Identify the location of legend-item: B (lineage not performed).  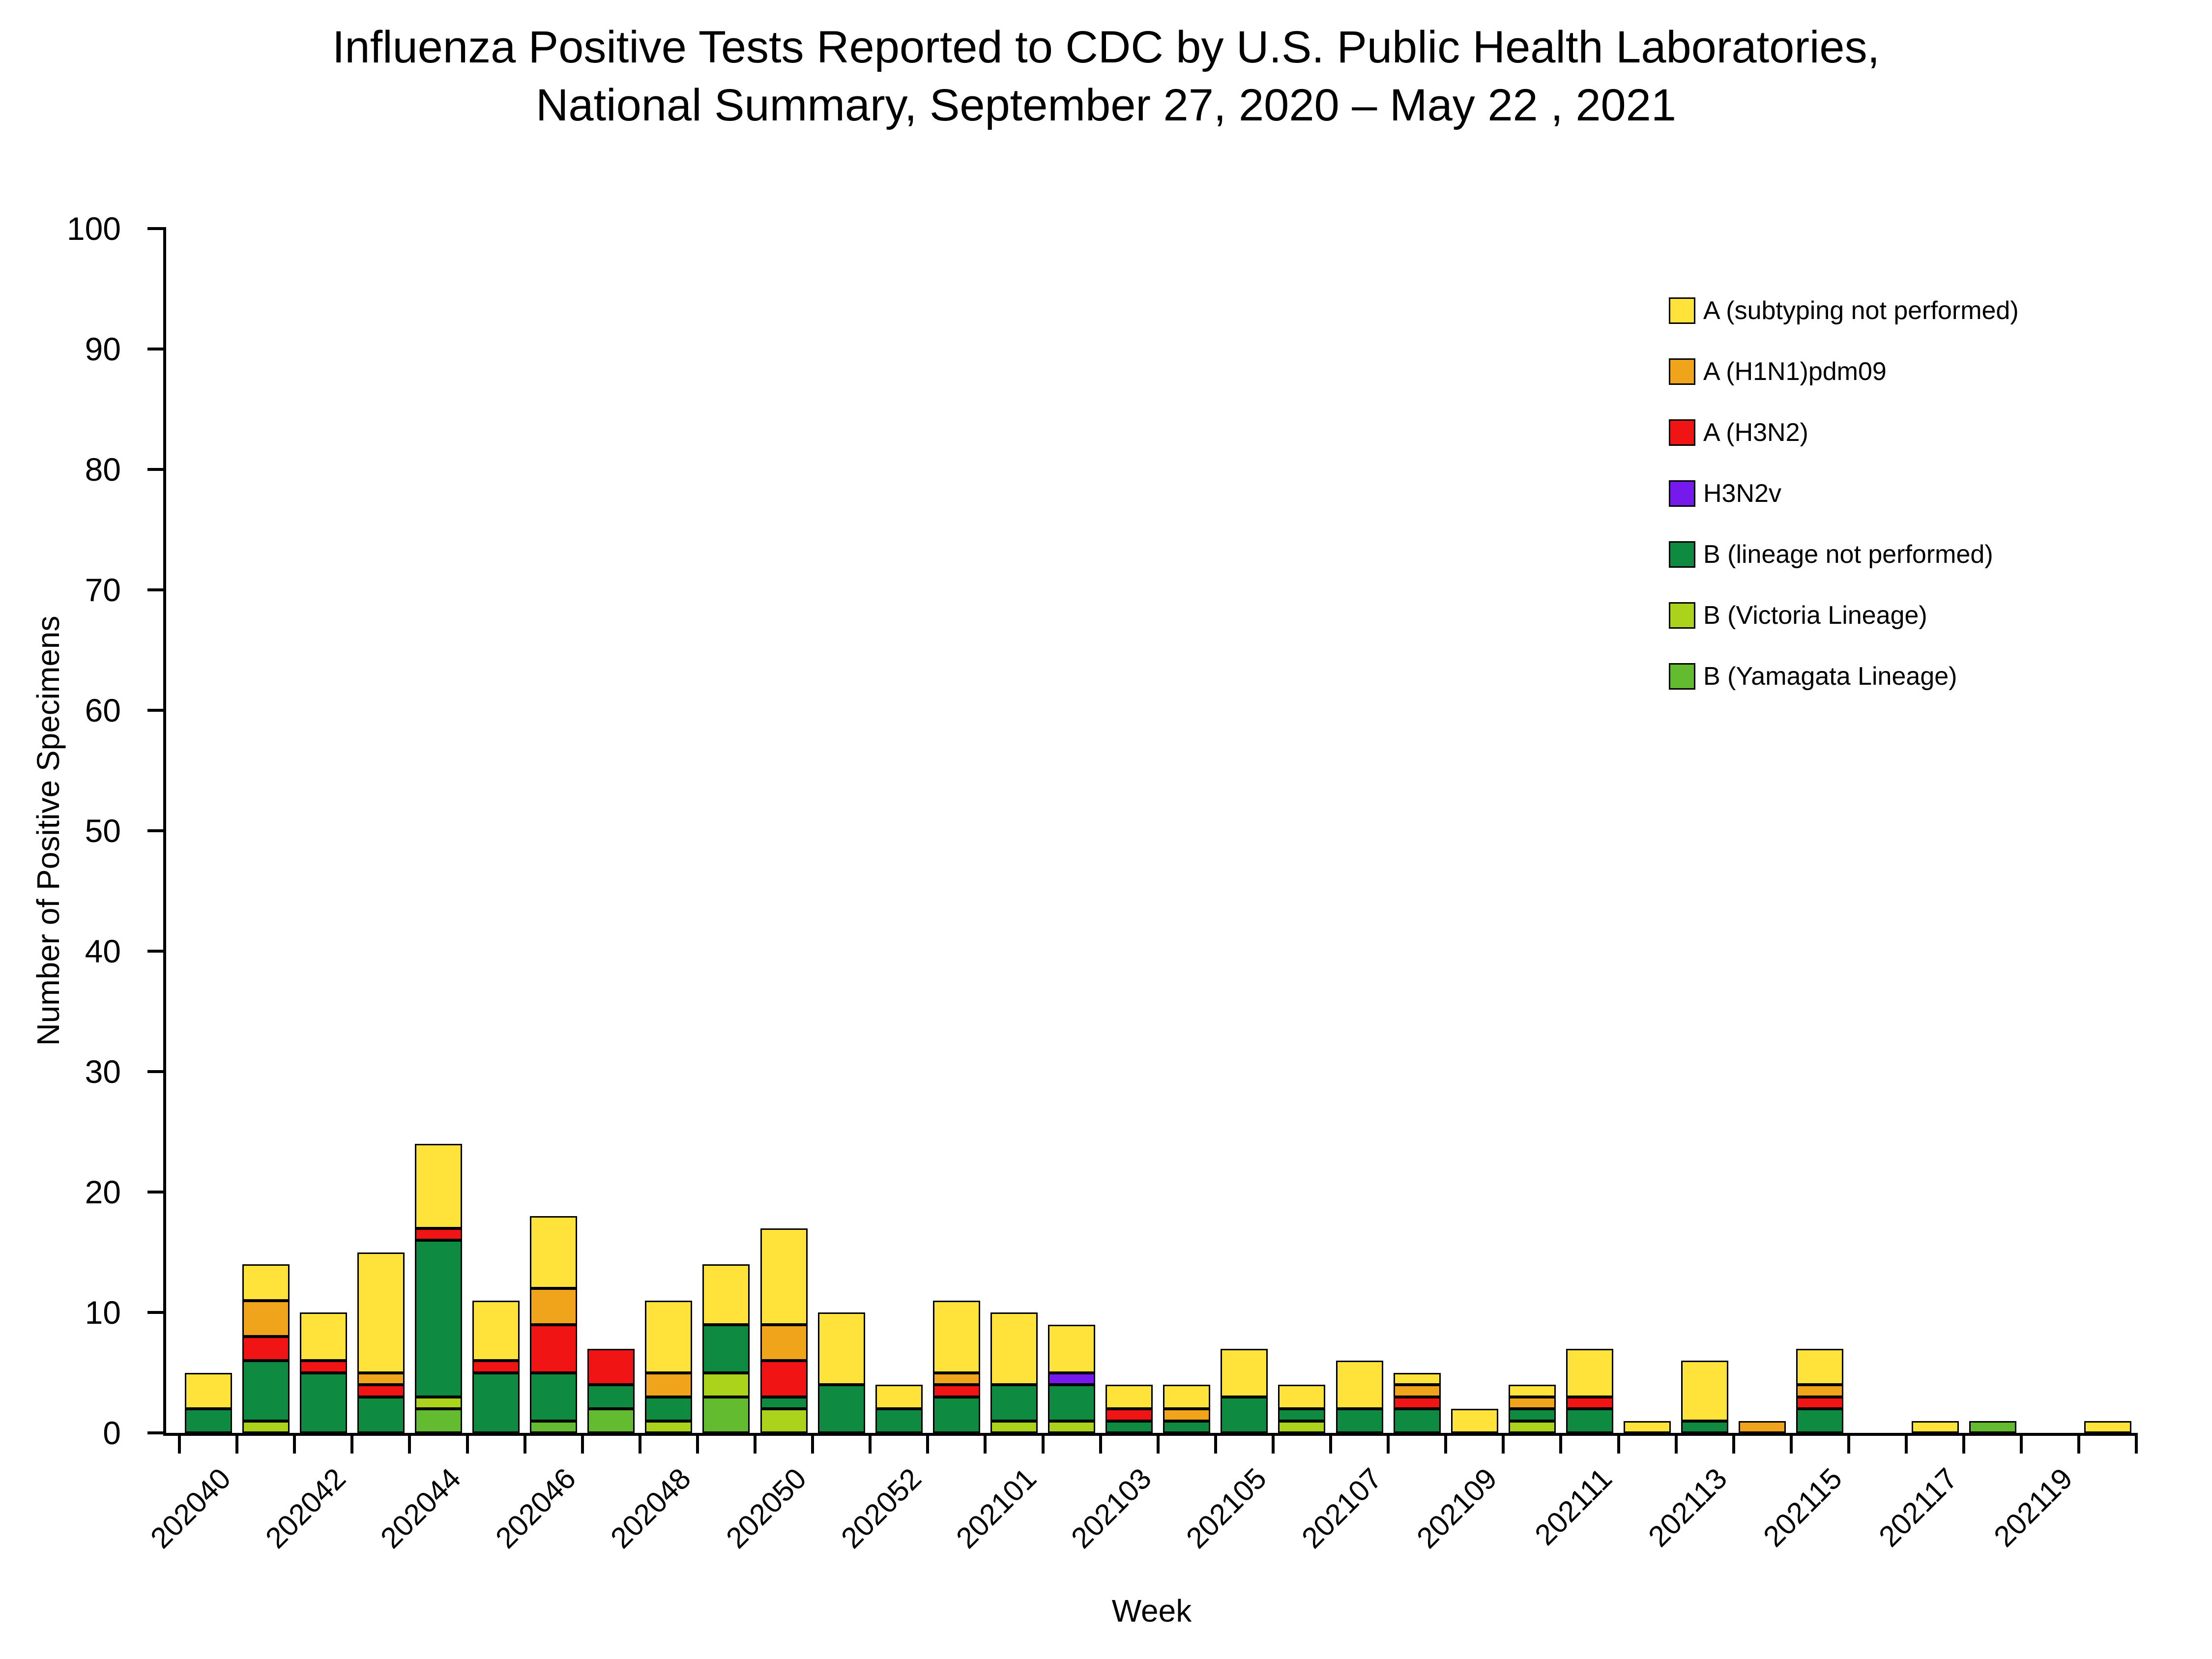
(1844, 555).